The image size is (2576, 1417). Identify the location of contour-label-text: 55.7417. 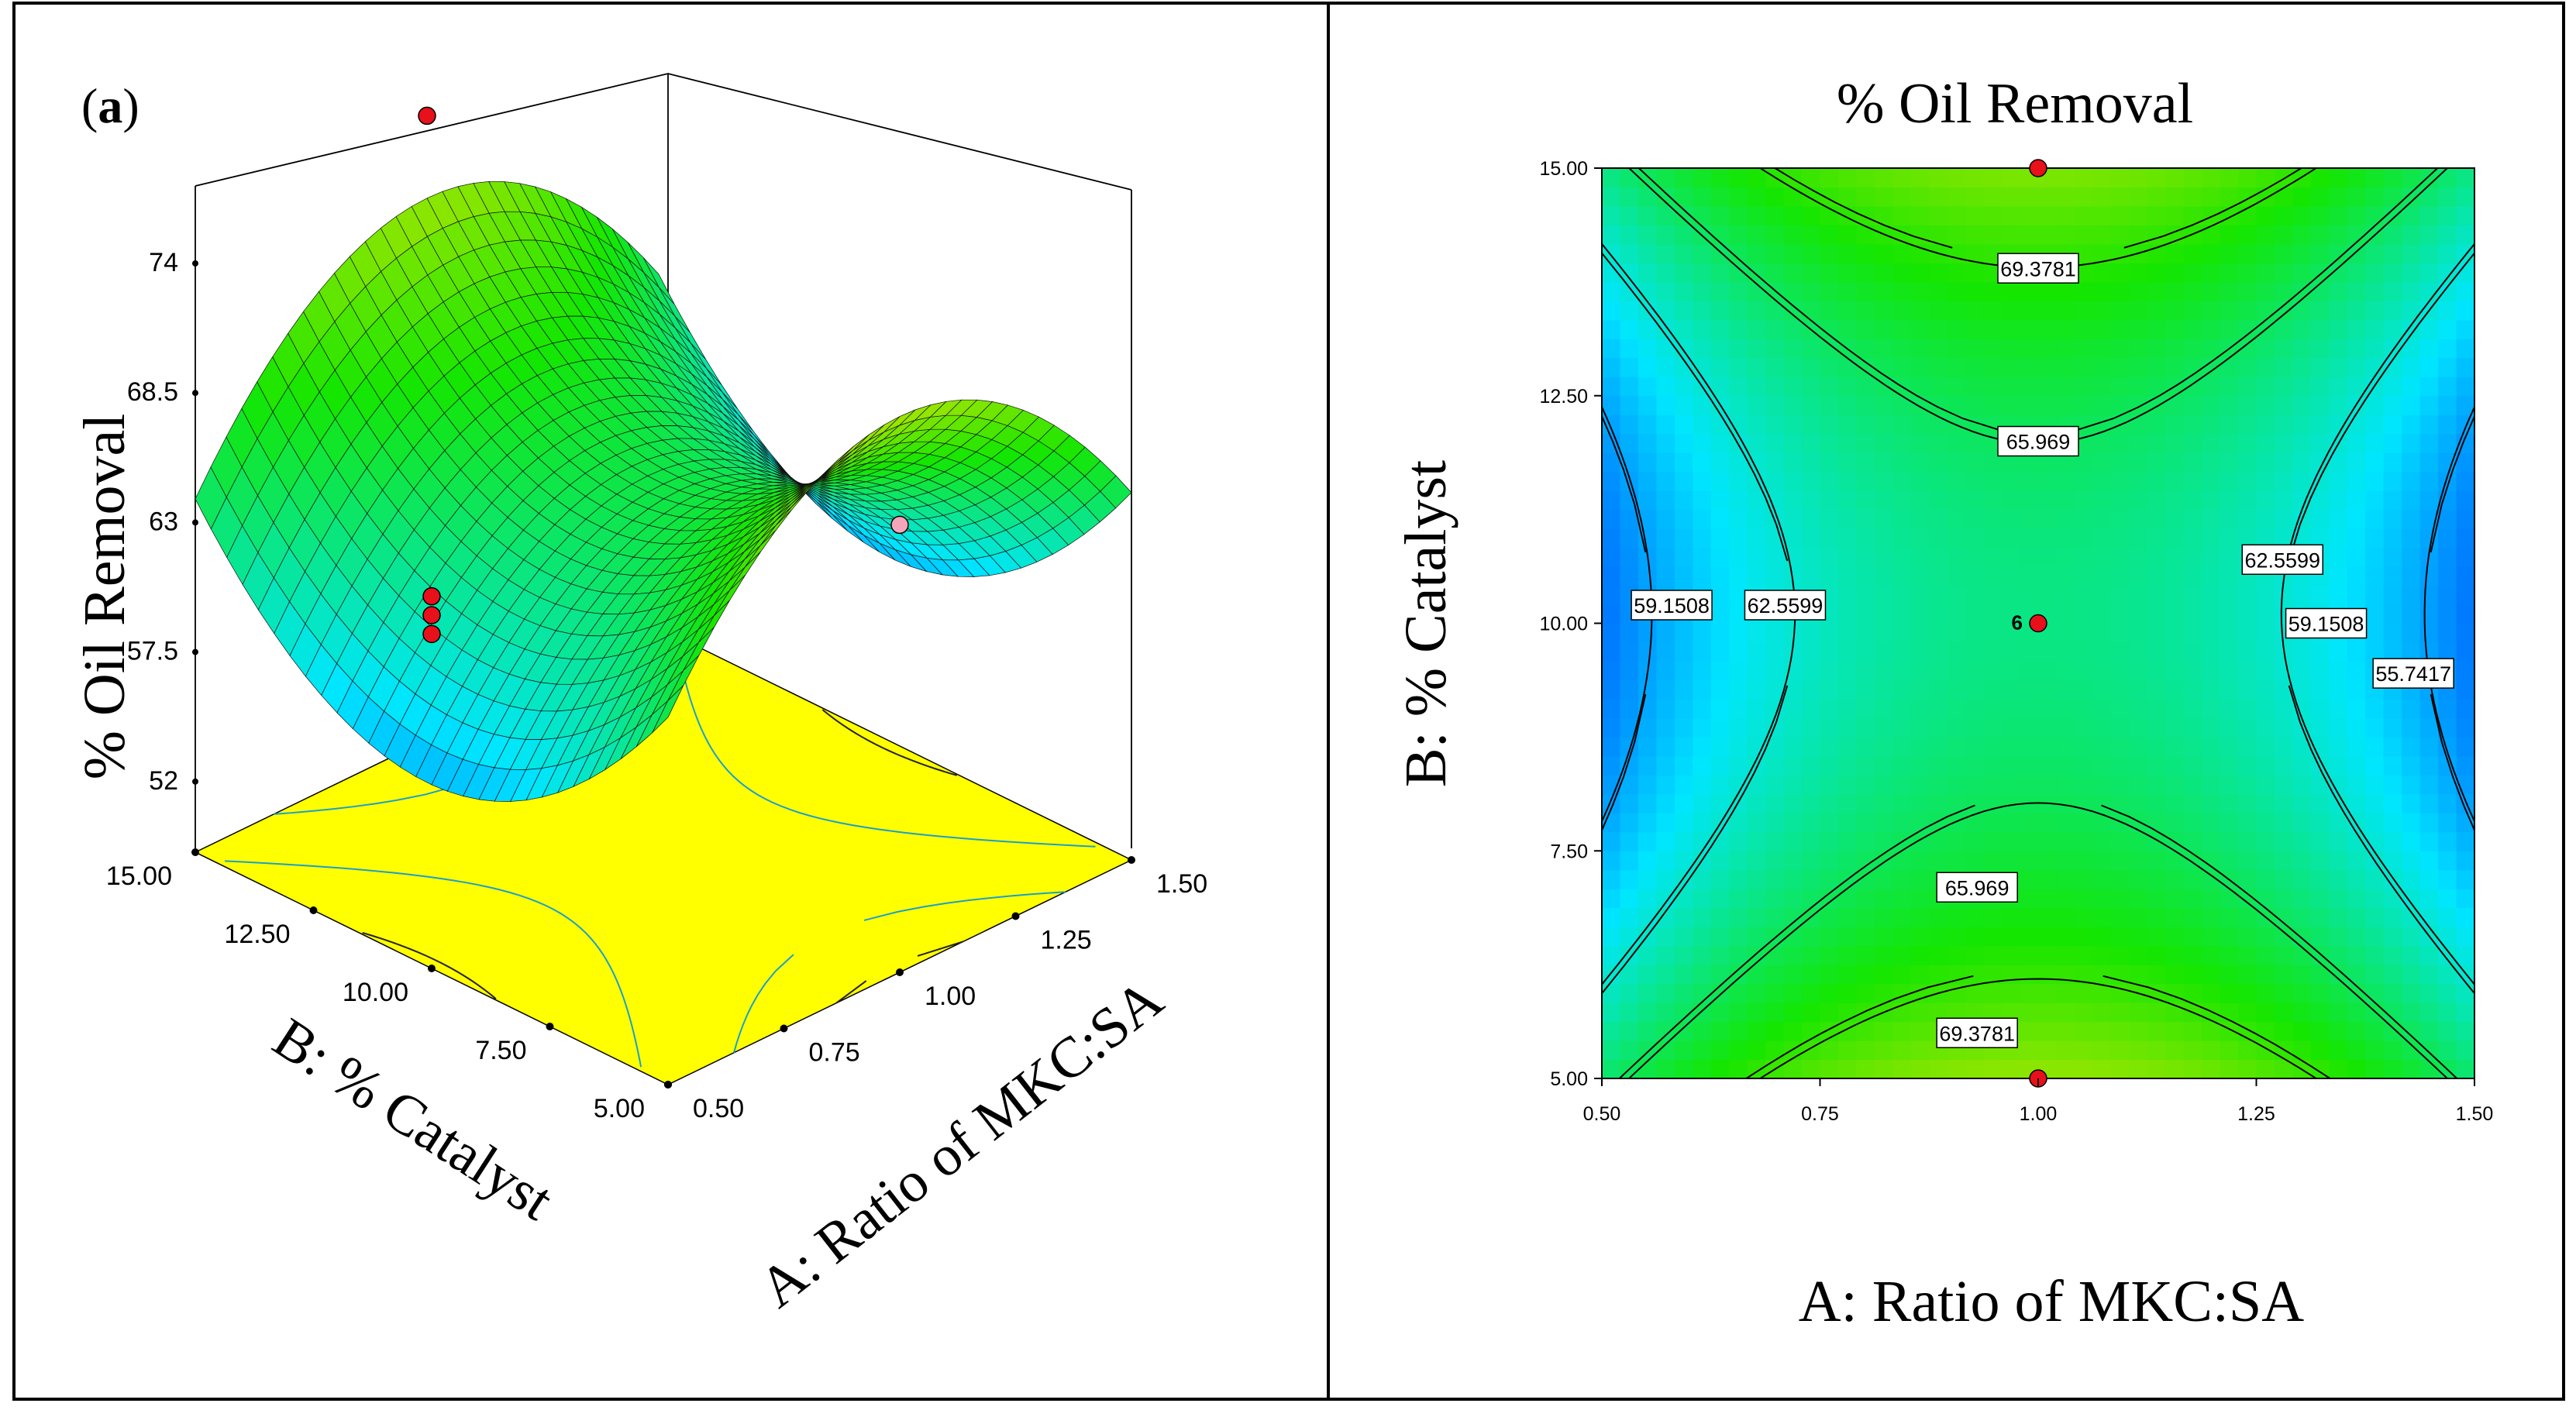
(2413, 674).